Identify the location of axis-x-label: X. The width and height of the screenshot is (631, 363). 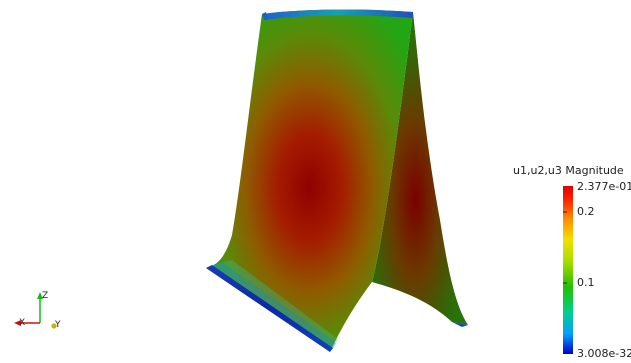
(22, 323).